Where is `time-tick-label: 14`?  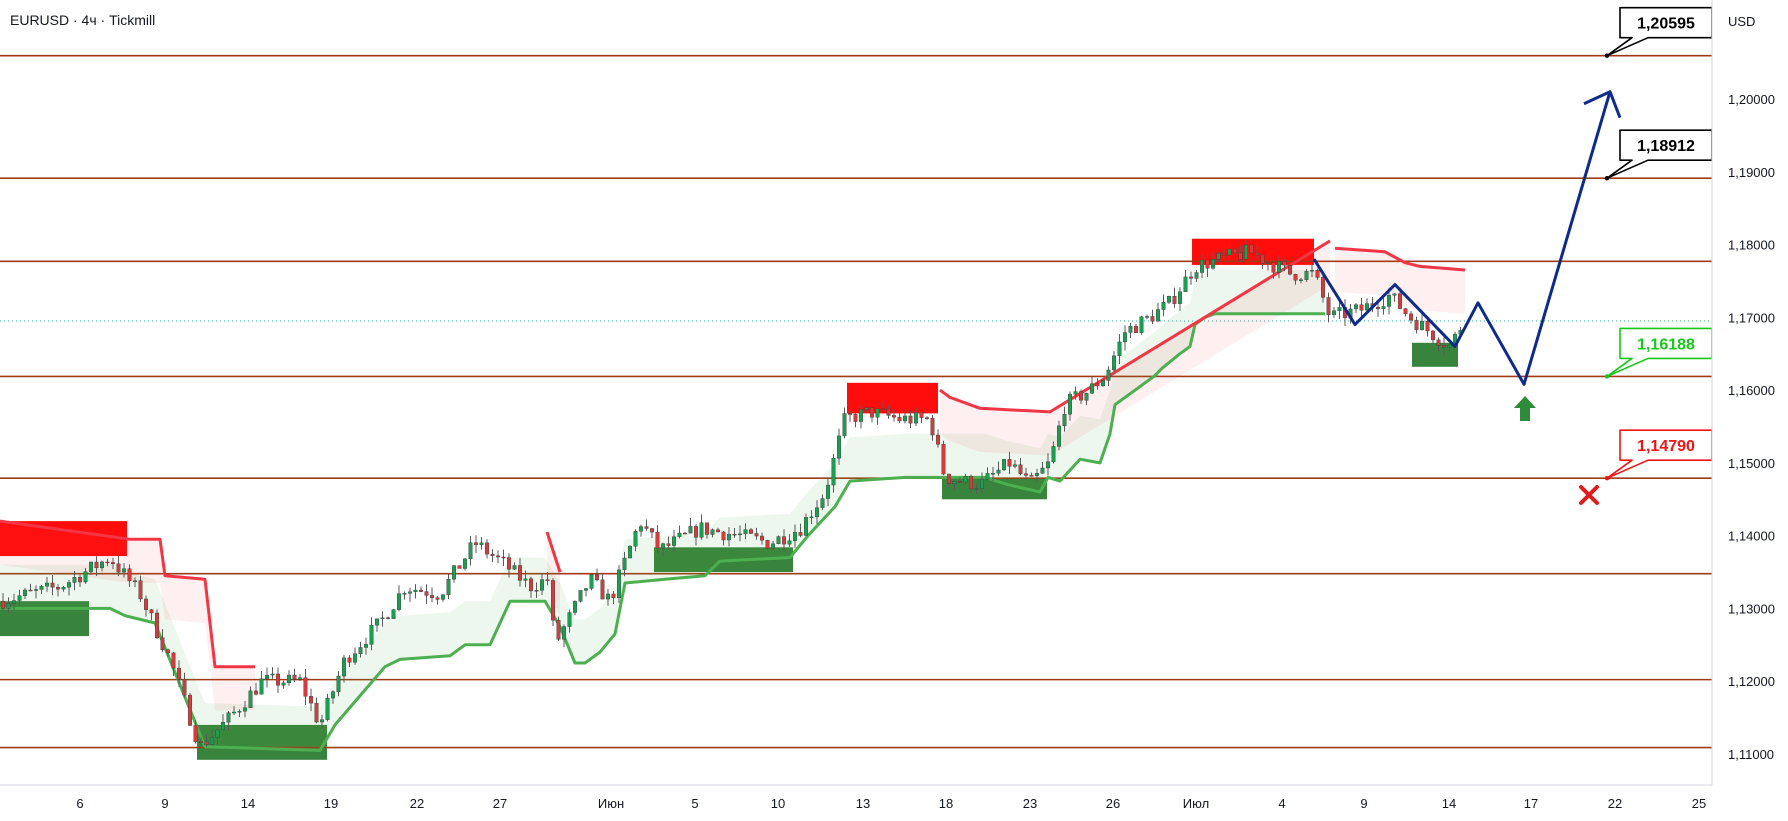 time-tick-label: 14 is located at coordinates (248, 803).